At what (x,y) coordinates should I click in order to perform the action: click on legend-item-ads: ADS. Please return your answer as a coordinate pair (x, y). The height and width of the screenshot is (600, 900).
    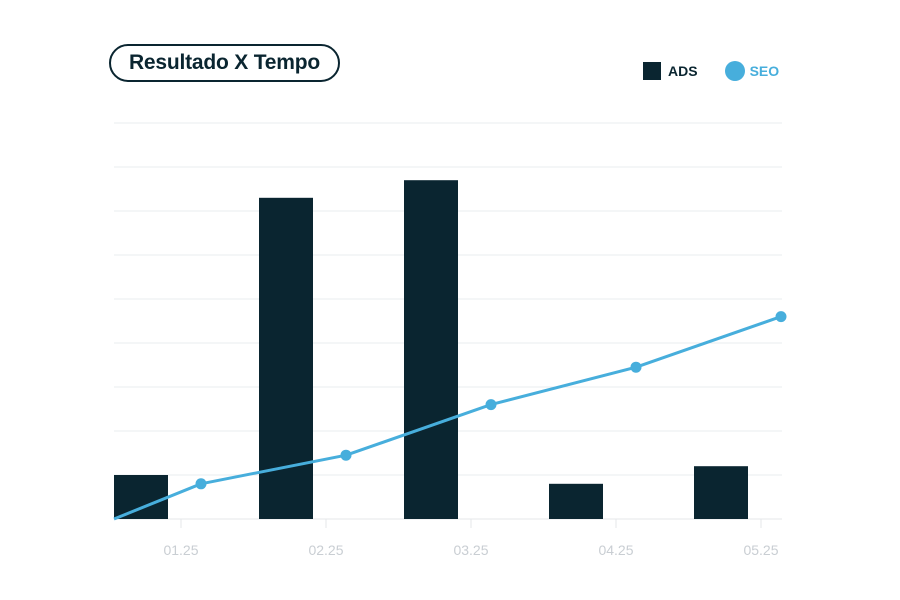
    Looking at the image, I should click on (670, 71).